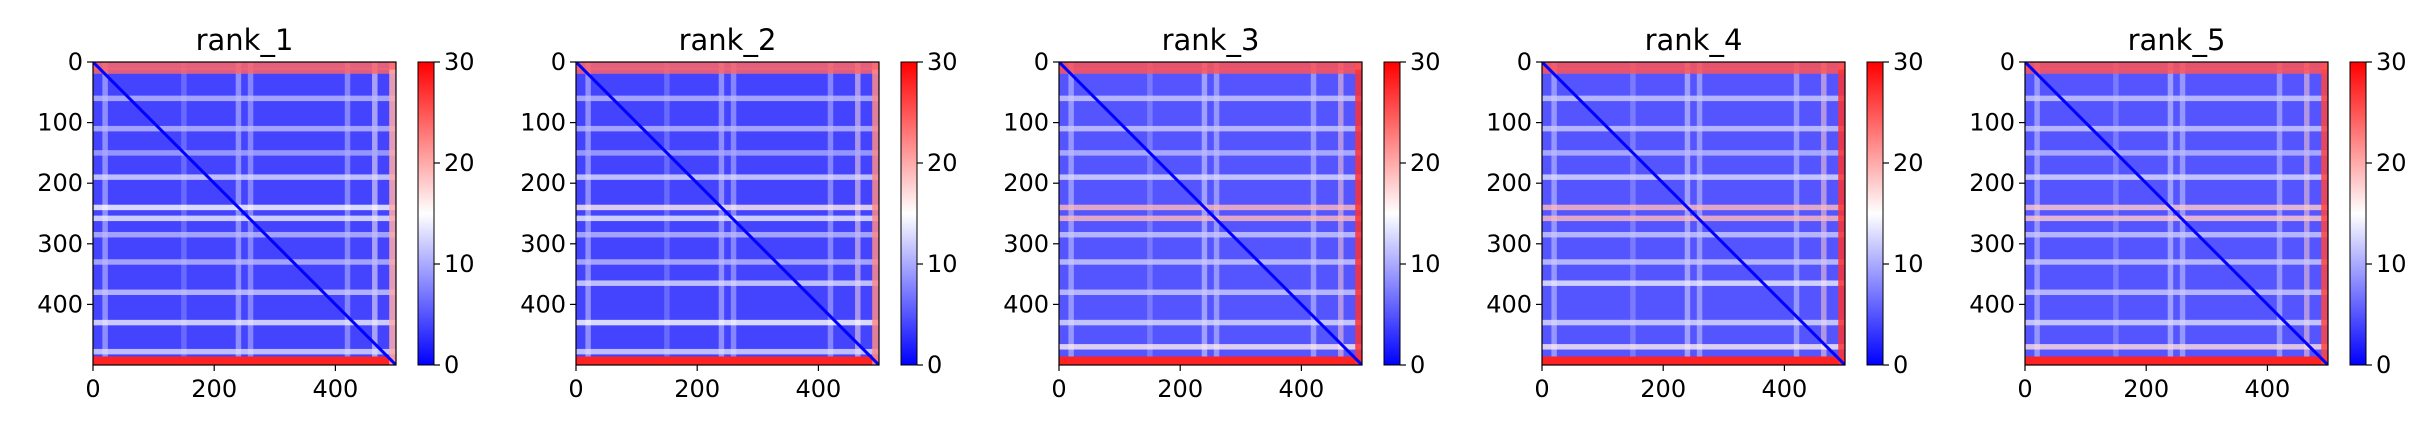 The height and width of the screenshot is (432, 2428). What do you see at coordinates (1694, 40) in the screenshot?
I see `panel-title: rank_4` at bounding box center [1694, 40].